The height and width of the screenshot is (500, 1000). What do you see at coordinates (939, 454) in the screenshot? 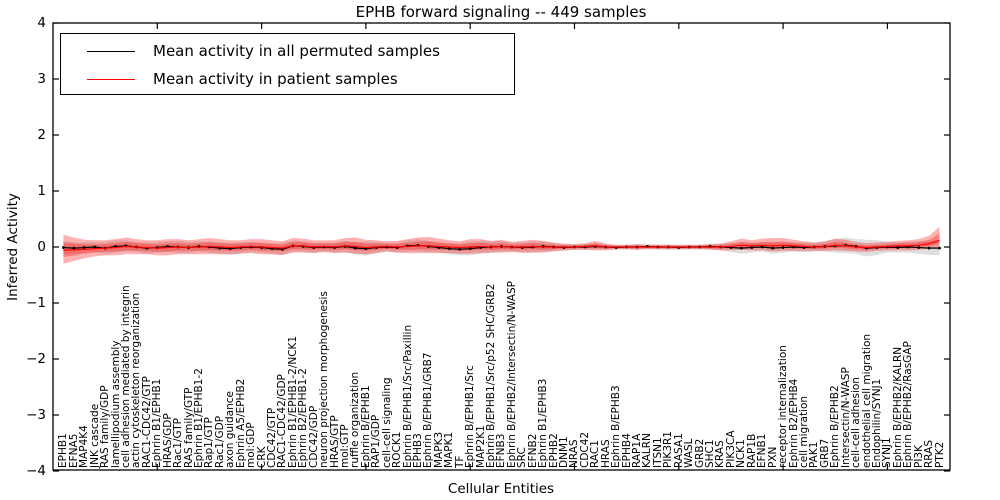
I see `x-tick-label: PTK2` at bounding box center [939, 454].